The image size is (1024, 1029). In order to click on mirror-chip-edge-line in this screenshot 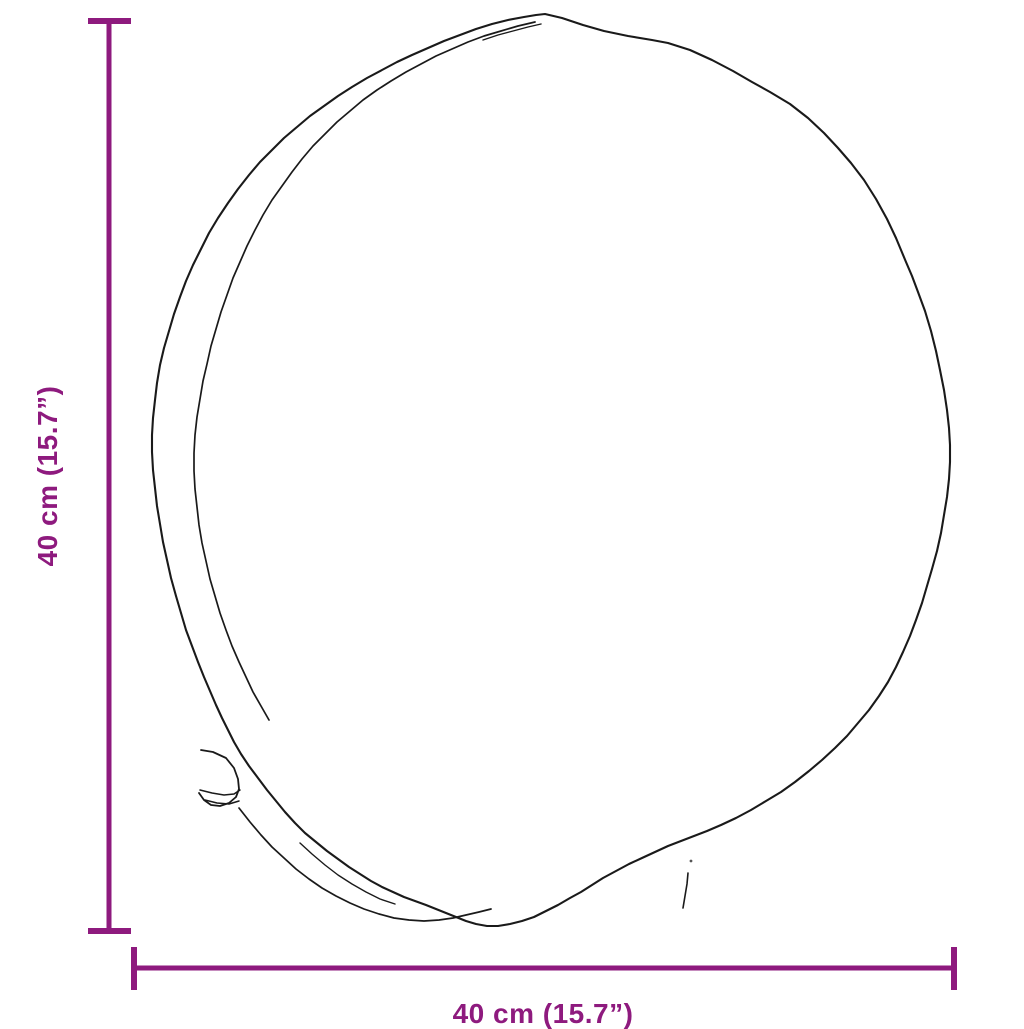, I will do `click(222, 802)`.